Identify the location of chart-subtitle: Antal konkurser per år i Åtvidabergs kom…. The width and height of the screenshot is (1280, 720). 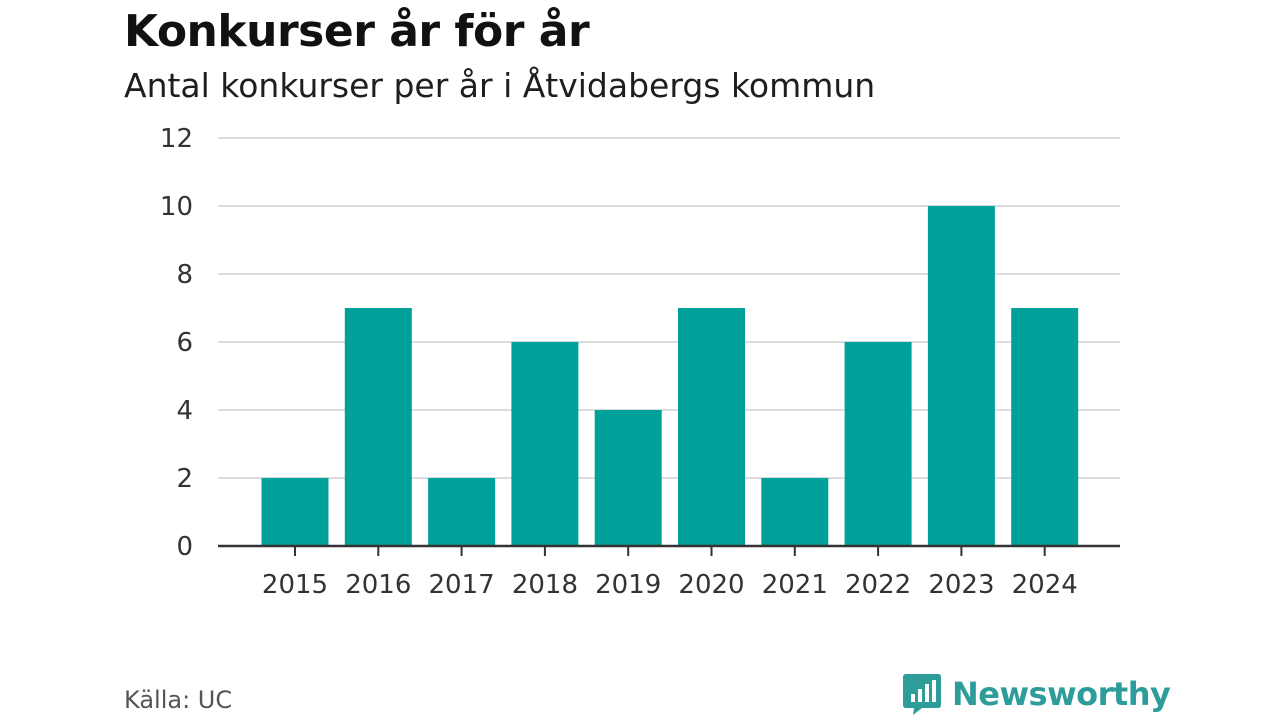
(500, 85).